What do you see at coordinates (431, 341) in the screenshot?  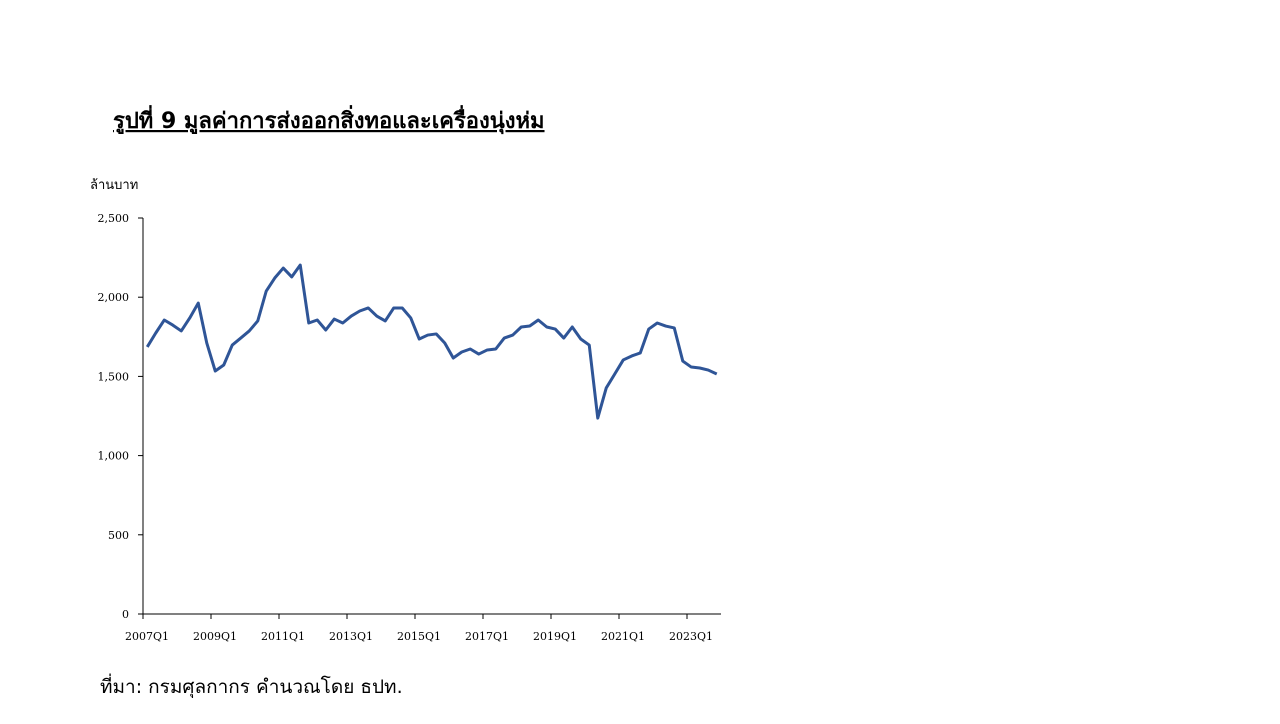 I see `data-line` at bounding box center [431, 341].